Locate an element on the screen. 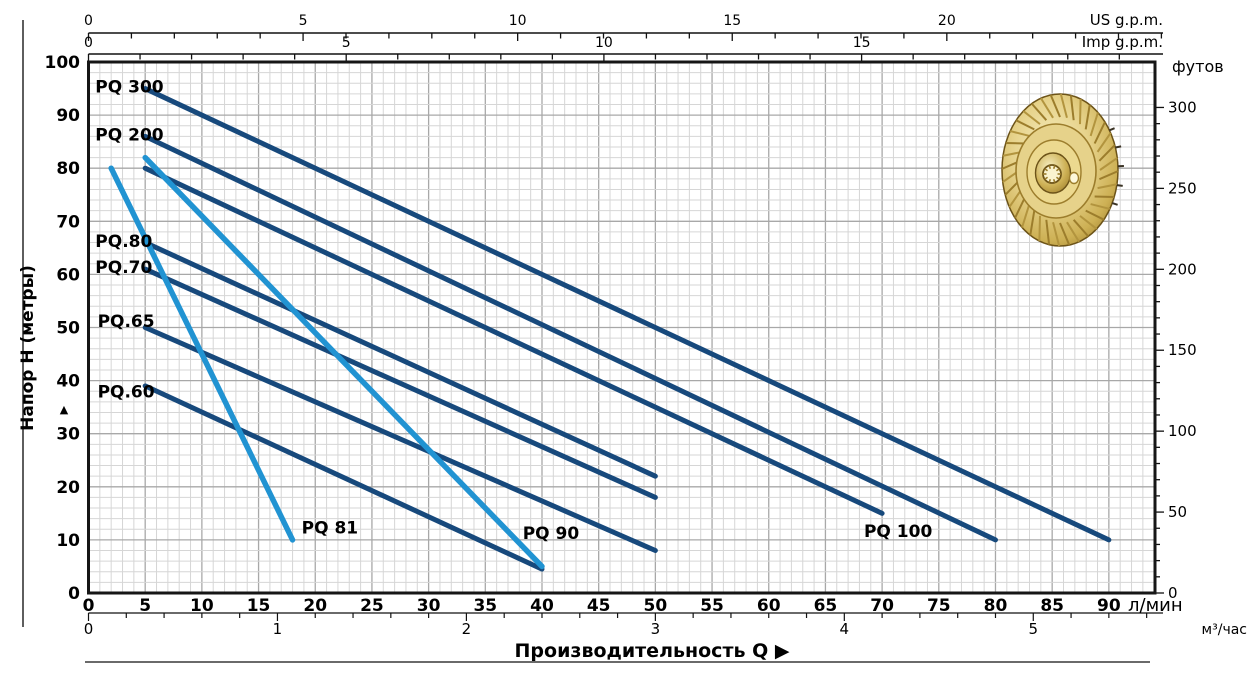 The image size is (1251, 686). x-axis-usgpm-tick-label: 15 is located at coordinates (732, 21).